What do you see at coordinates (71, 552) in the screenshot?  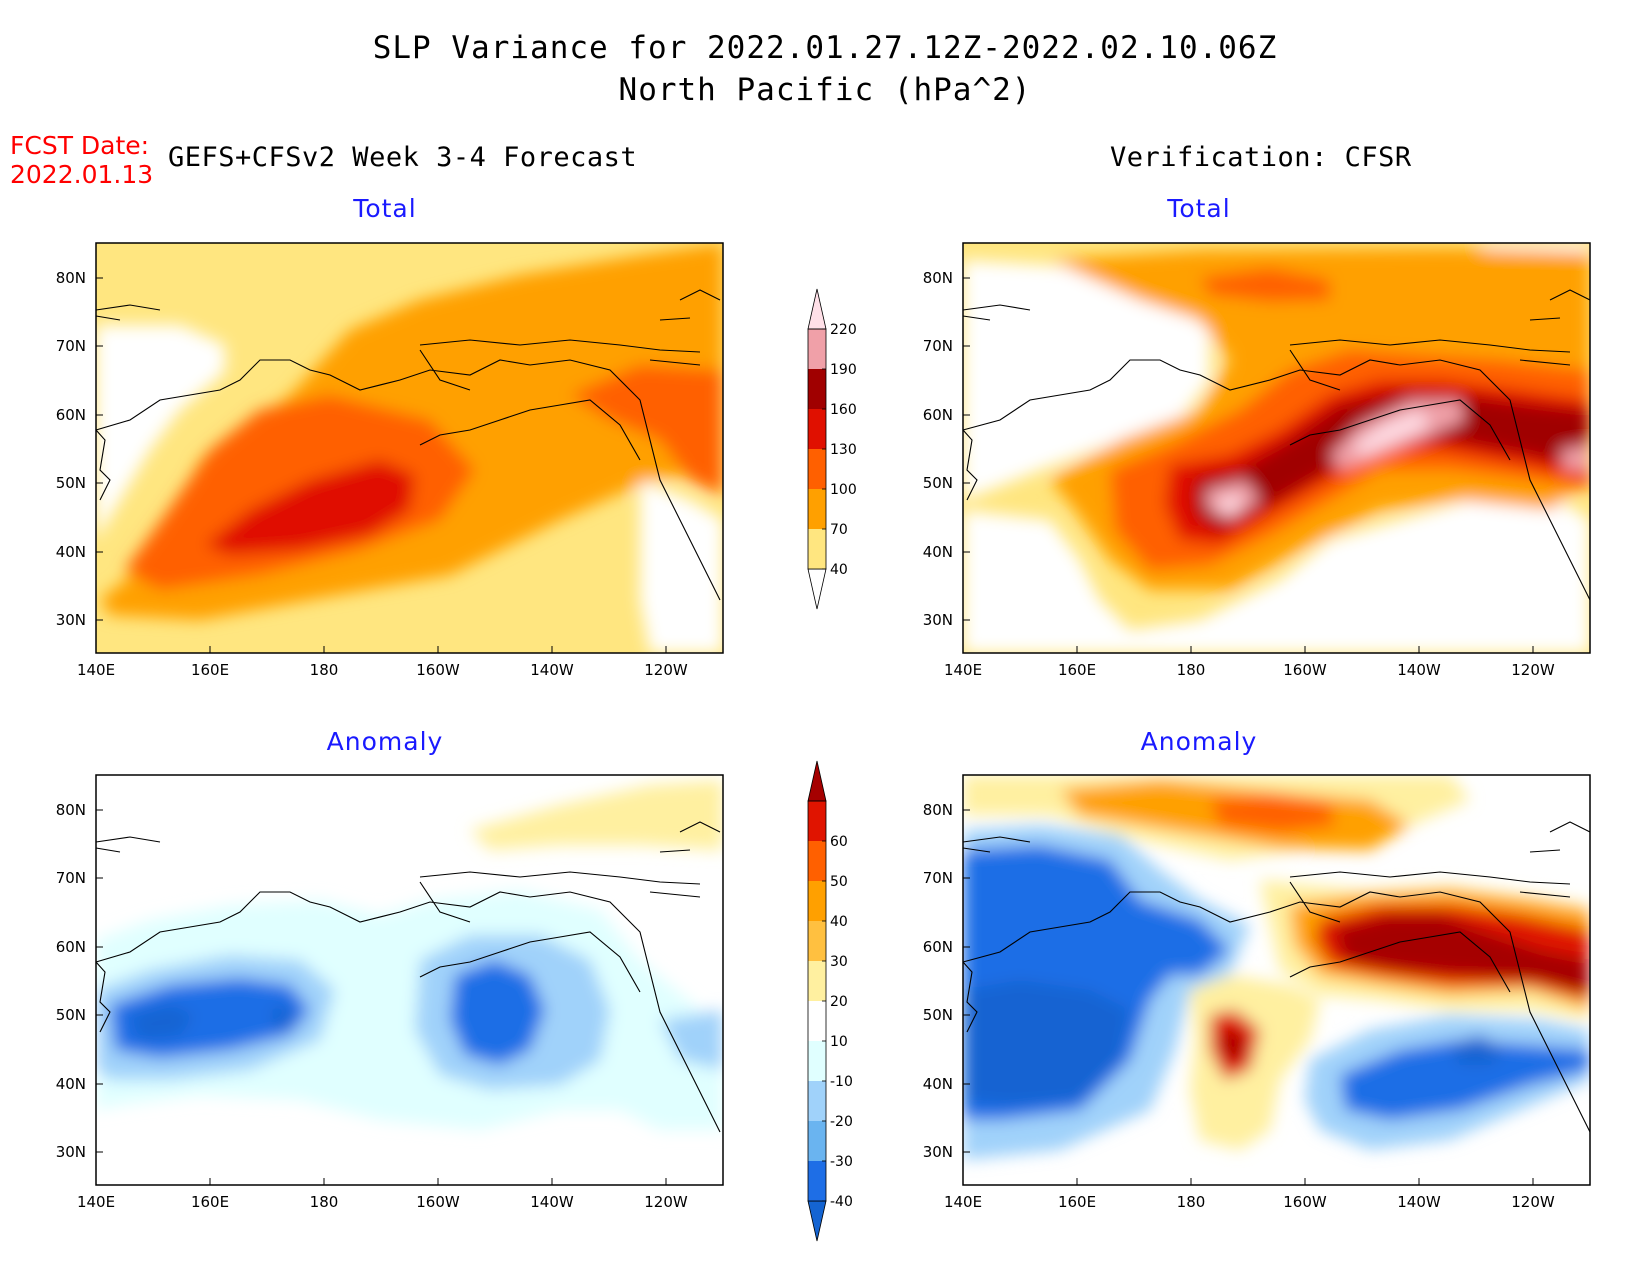 I see `forecast-total-lat-label: 40N` at bounding box center [71, 552].